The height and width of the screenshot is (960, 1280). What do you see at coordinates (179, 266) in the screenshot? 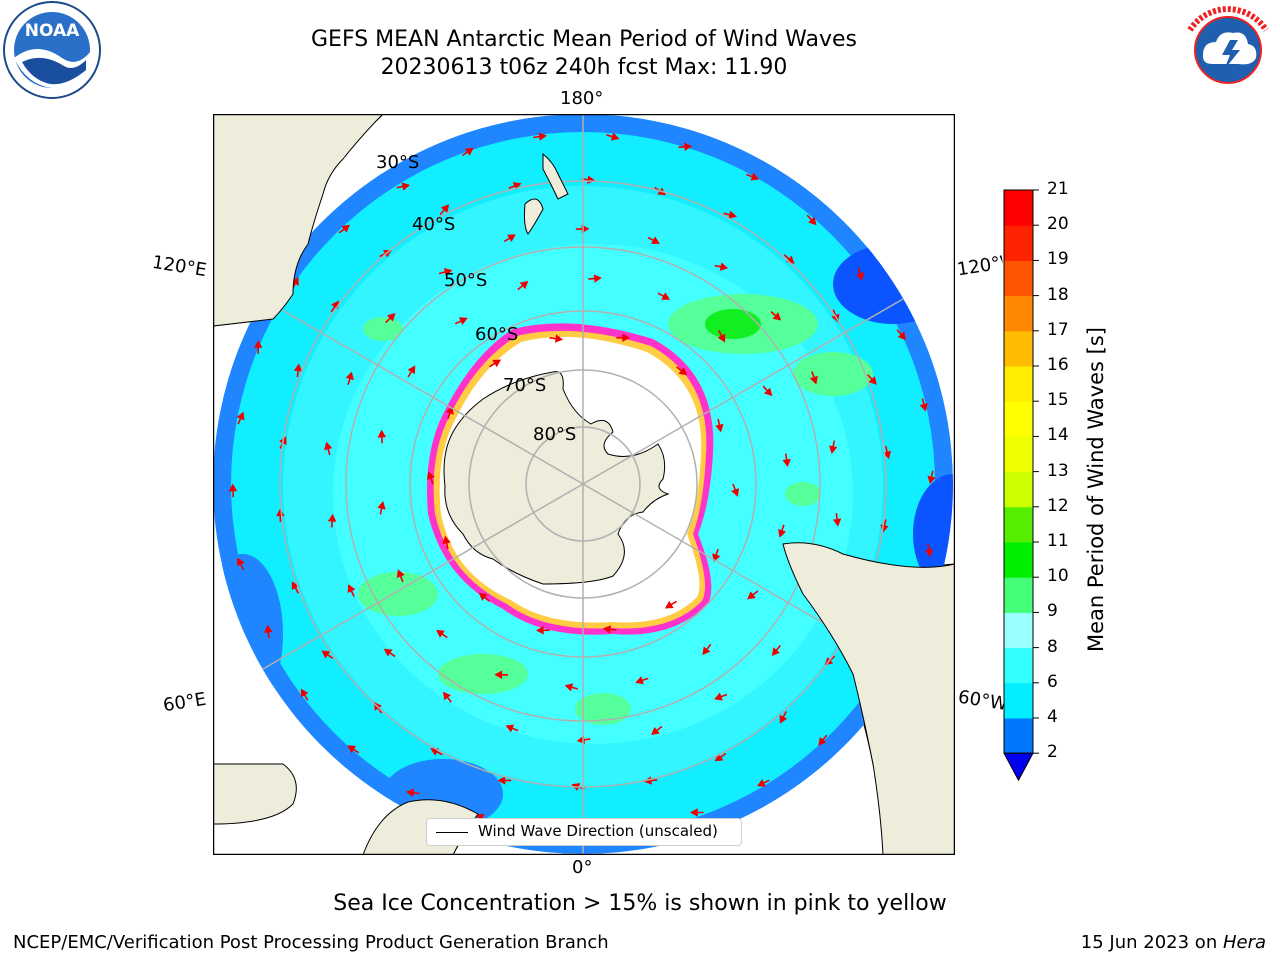
I see `lon-label-120e: 120°E` at bounding box center [179, 266].